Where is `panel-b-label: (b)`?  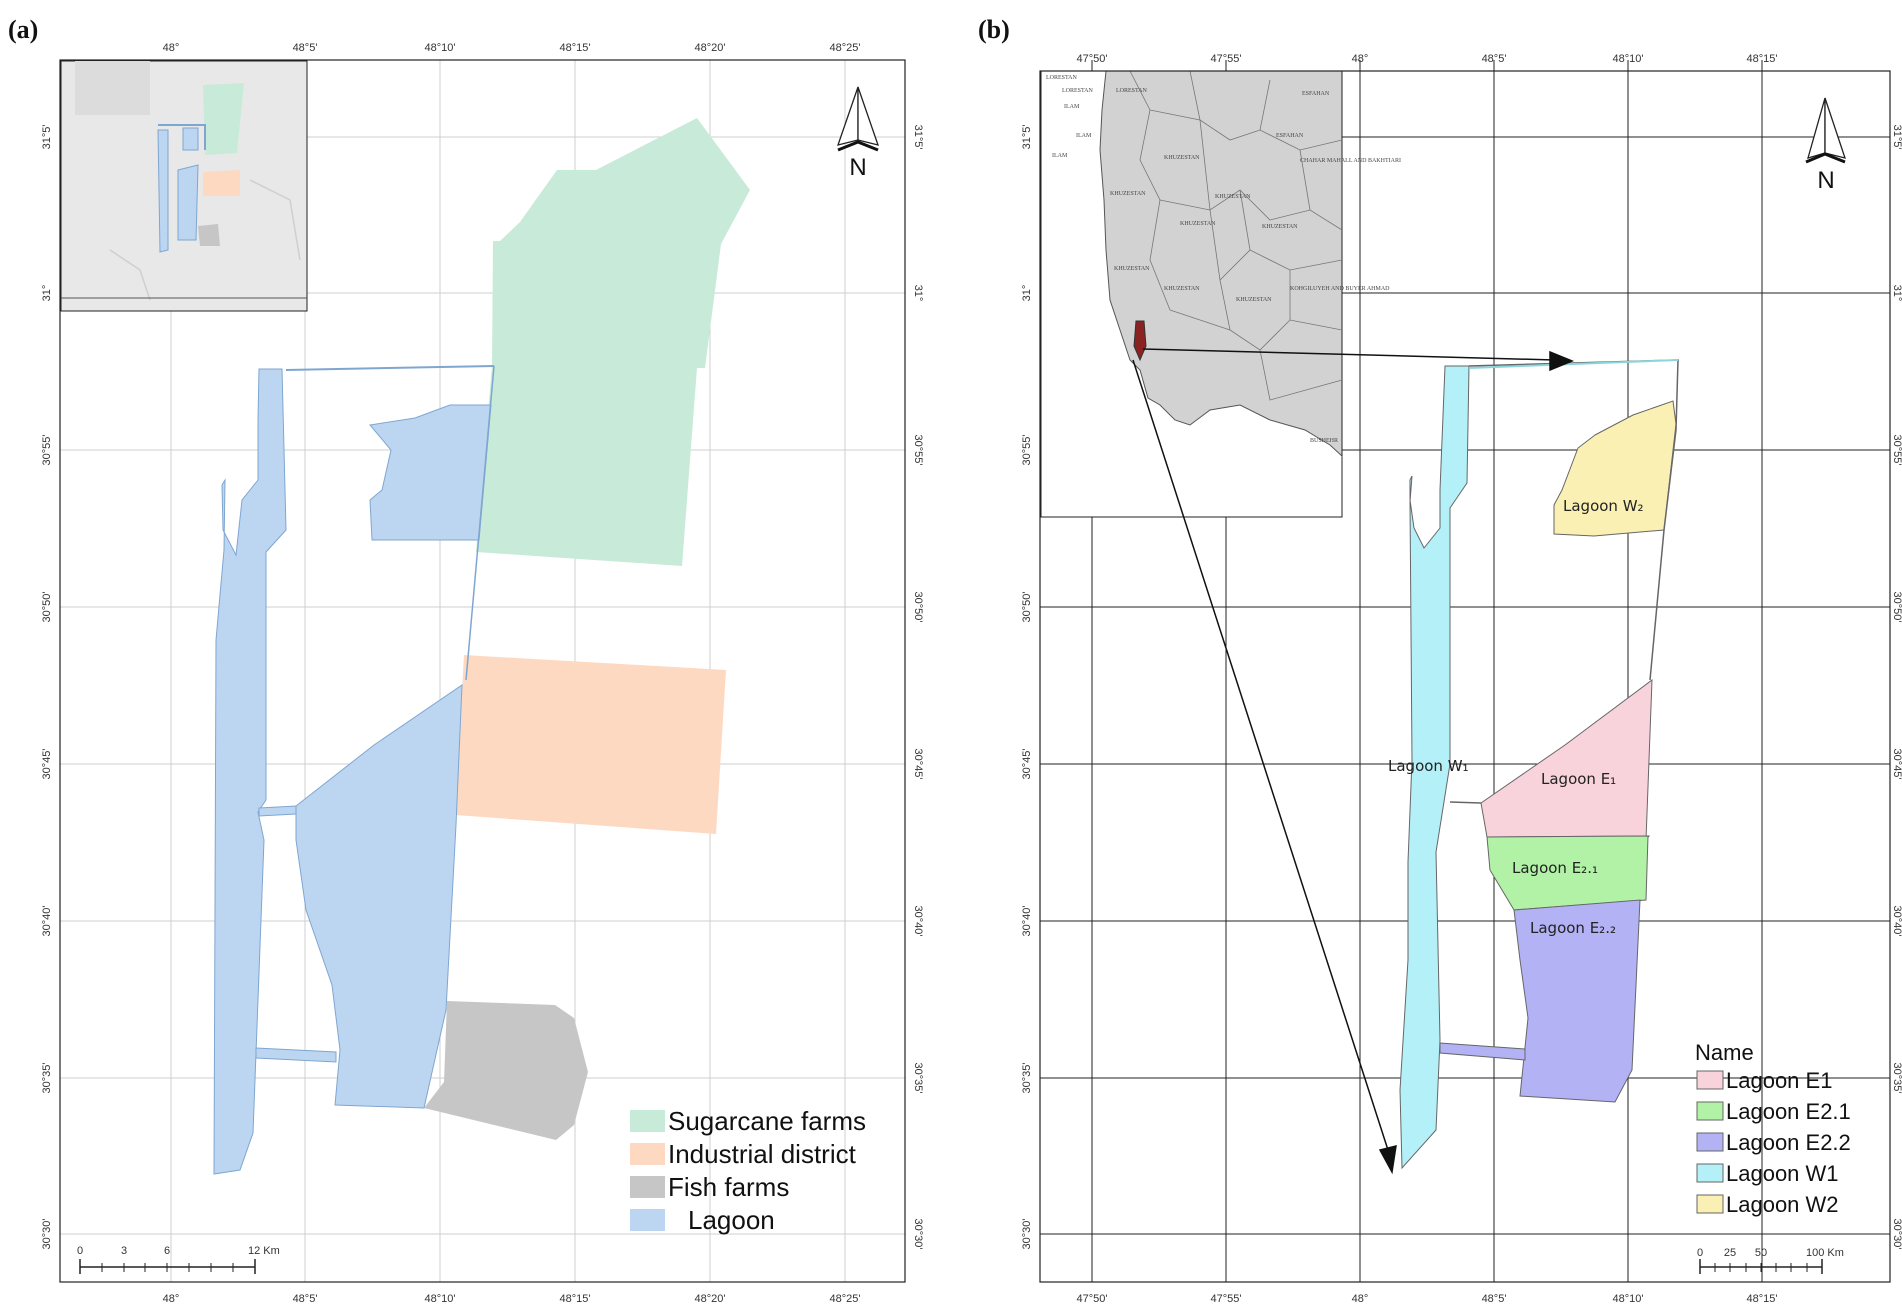
panel-b-label: (b) is located at coordinates (994, 29).